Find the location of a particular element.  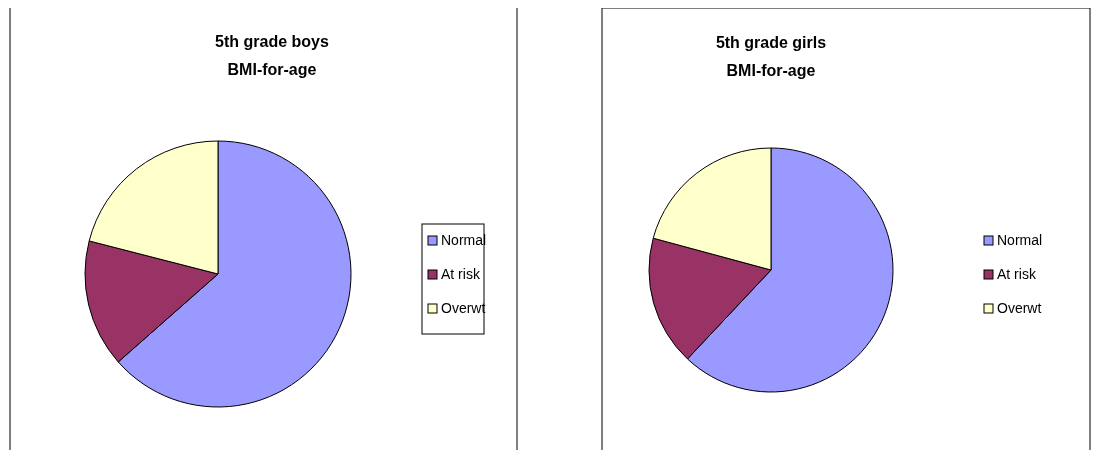

chart-title: 5th grade girls BMI-for-age is located at coordinates (771, 56).